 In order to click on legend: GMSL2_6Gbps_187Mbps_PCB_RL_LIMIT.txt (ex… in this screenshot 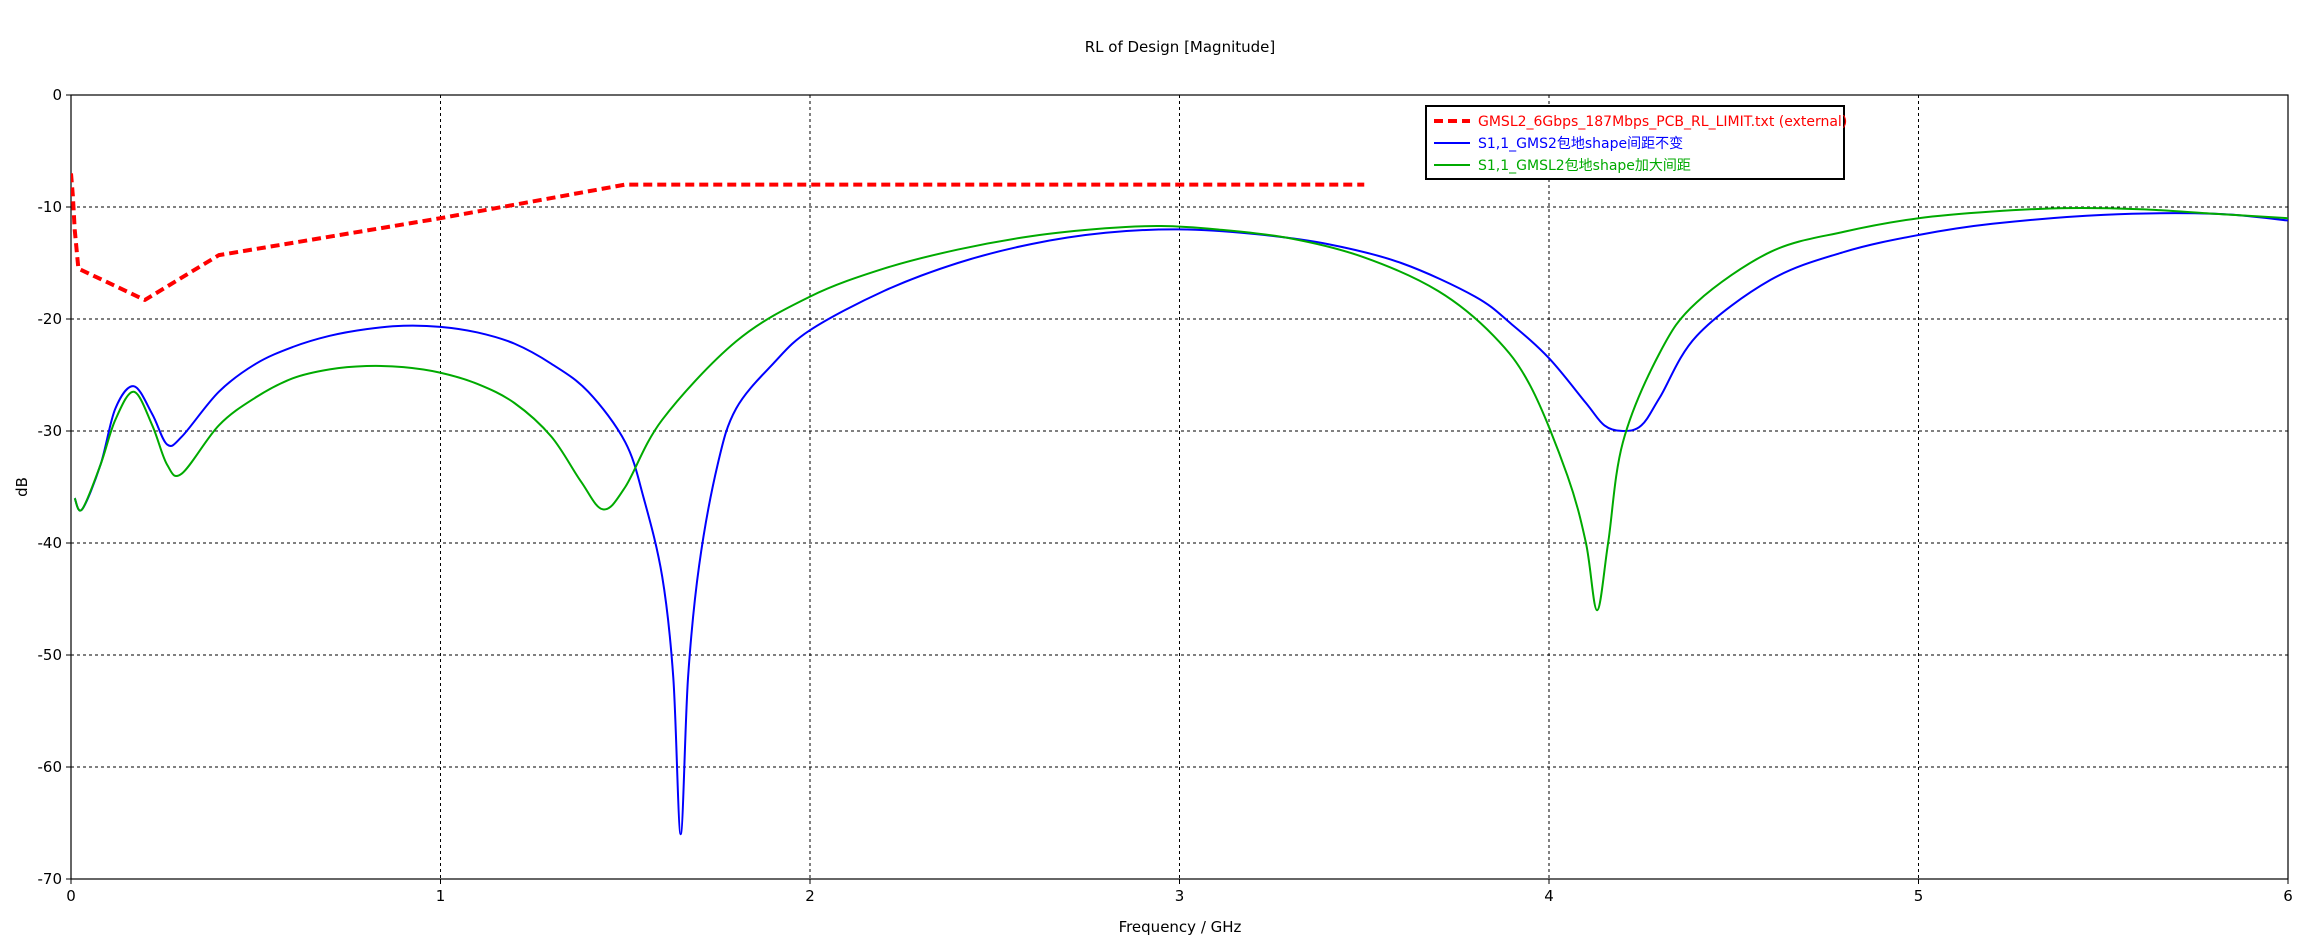, I will do `click(1636, 142)`.